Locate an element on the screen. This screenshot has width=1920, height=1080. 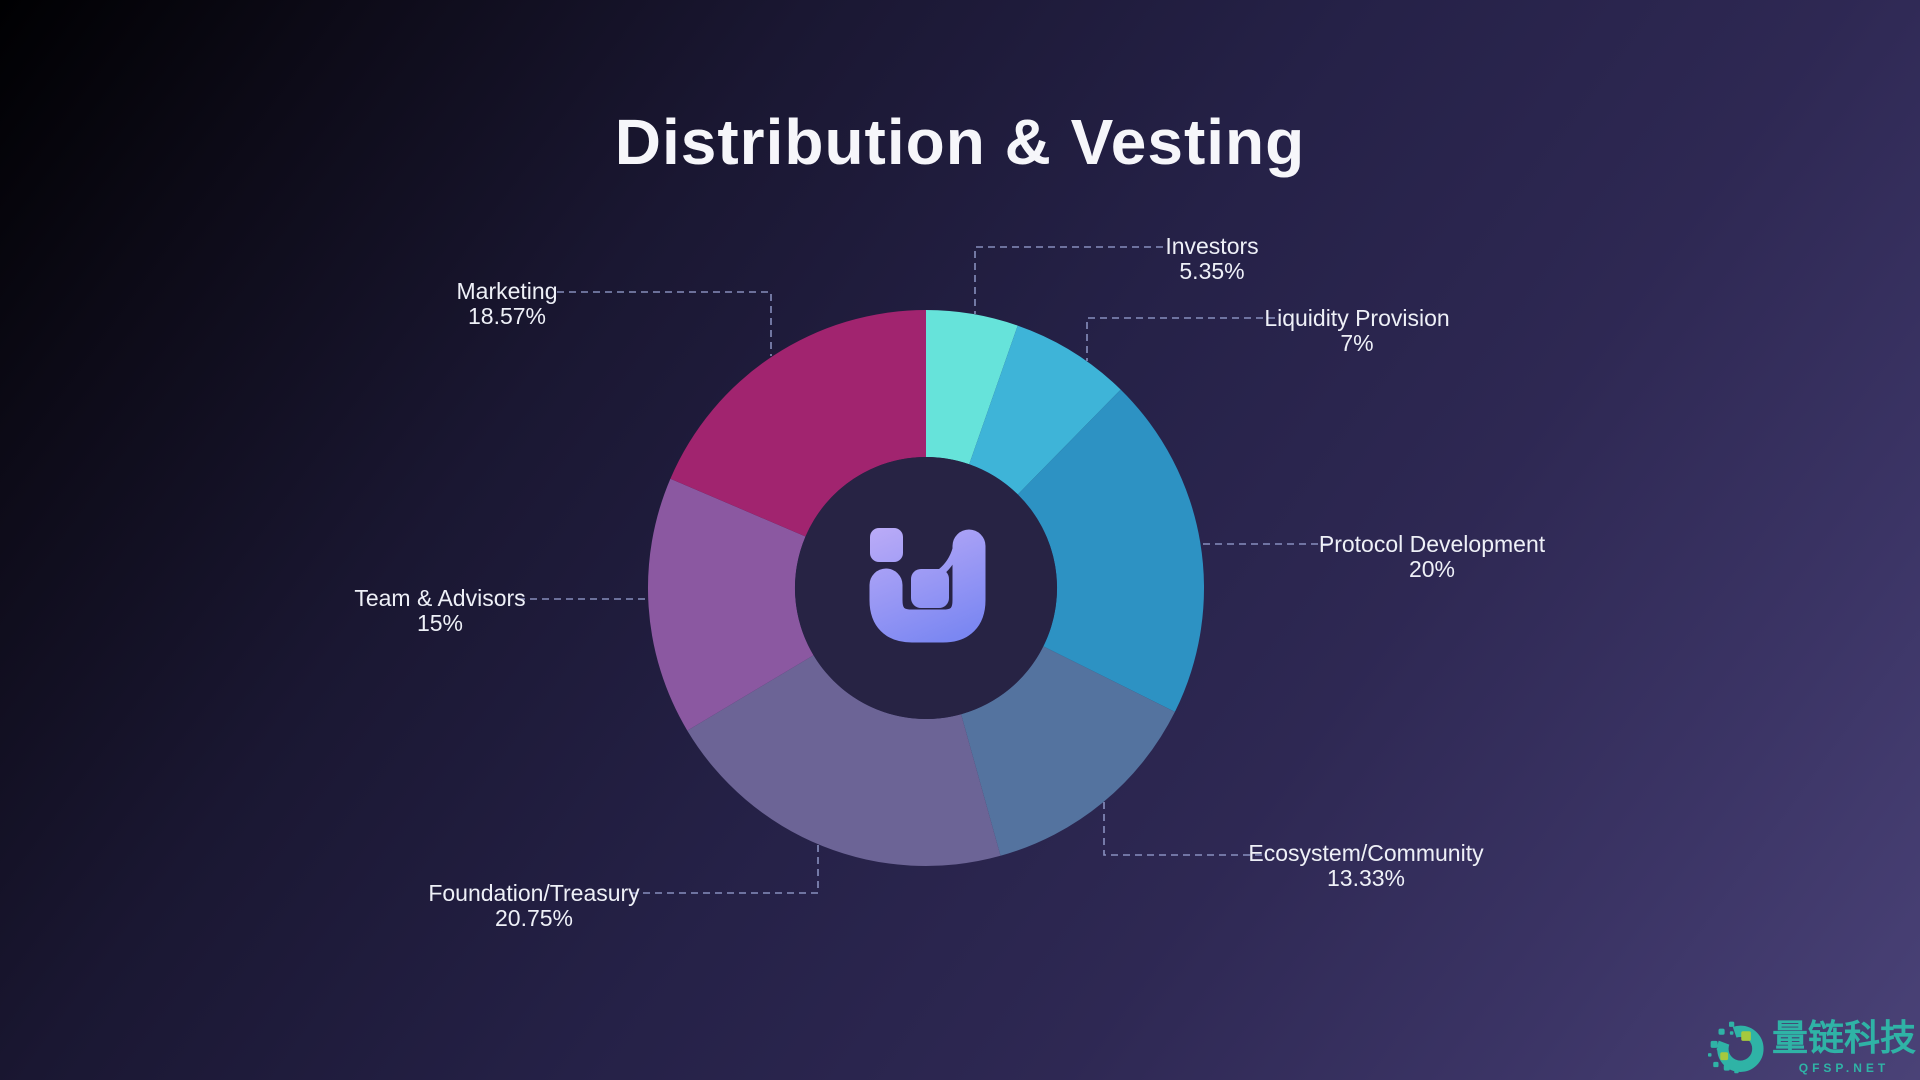
slice-label-liquidity: Liquidity Provision 7% is located at coordinates (1356, 331).